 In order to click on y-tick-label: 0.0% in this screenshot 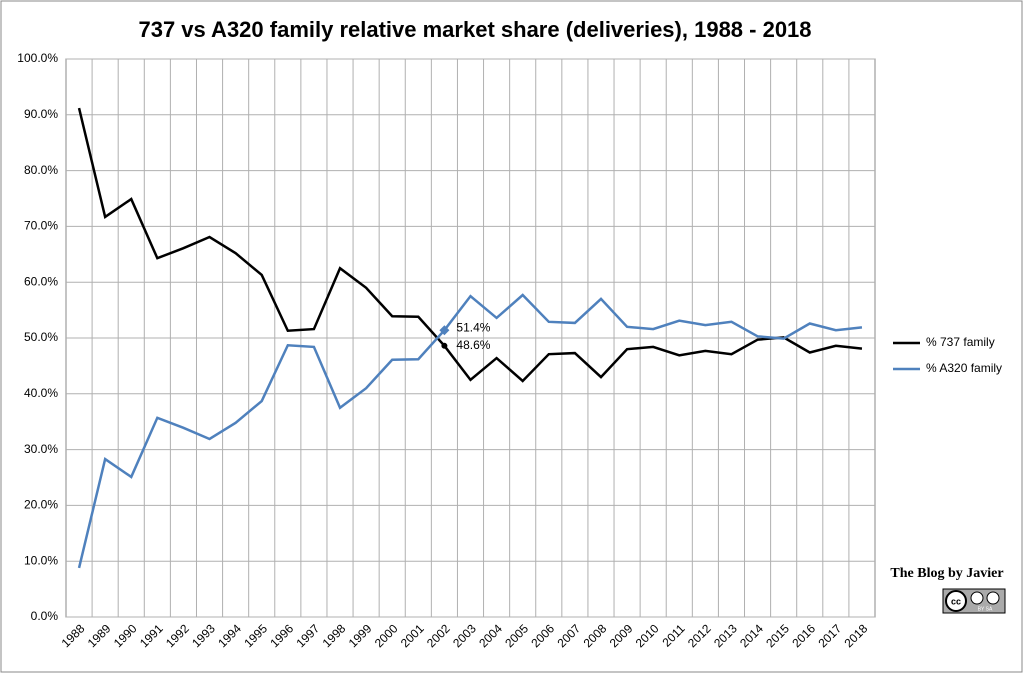, I will do `click(45, 616)`.